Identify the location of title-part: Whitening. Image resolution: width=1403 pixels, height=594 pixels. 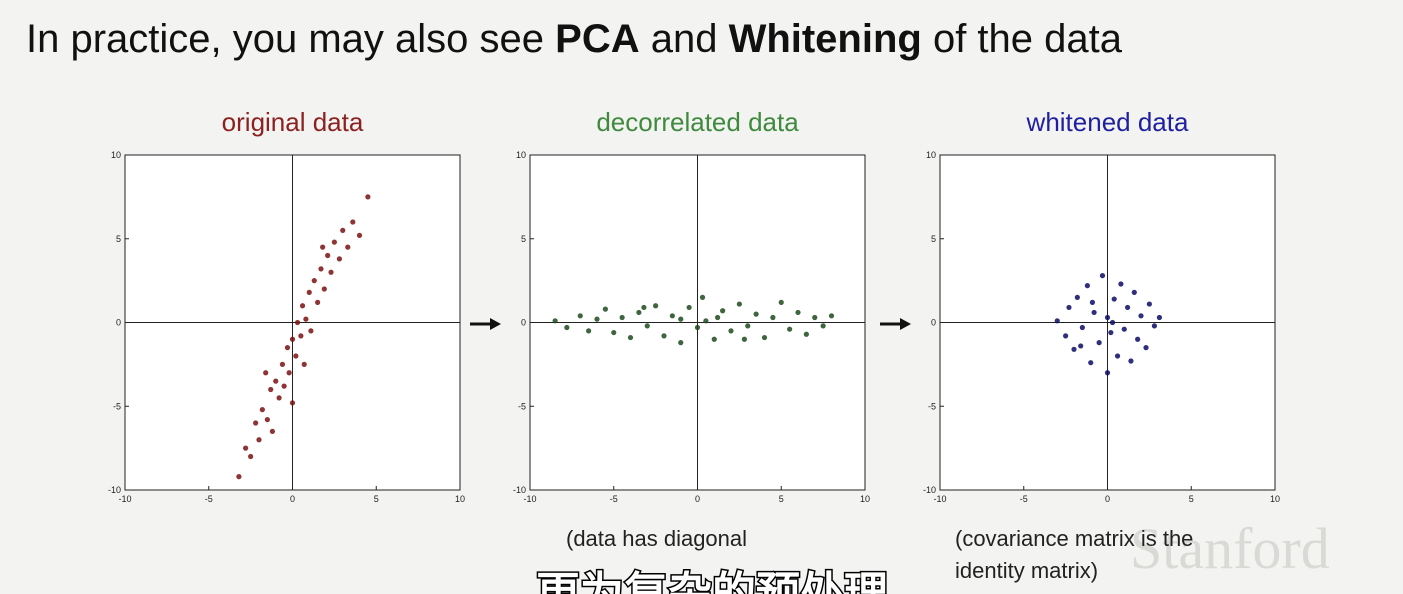
(825, 39).